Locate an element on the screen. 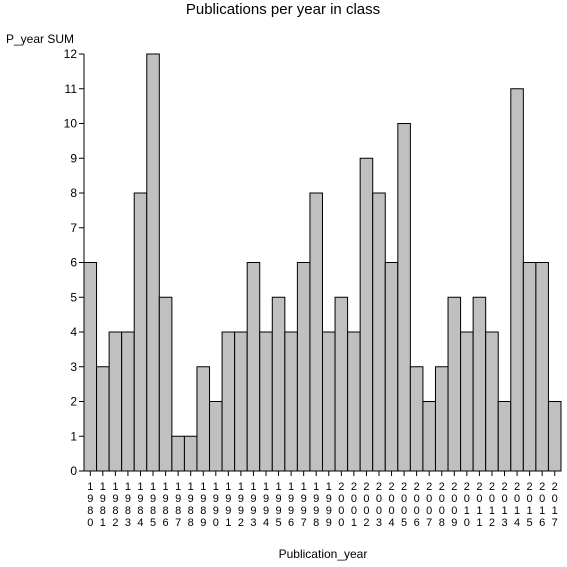 This screenshot has height=567, width=567. bar-1998 is located at coordinates (316, 332).